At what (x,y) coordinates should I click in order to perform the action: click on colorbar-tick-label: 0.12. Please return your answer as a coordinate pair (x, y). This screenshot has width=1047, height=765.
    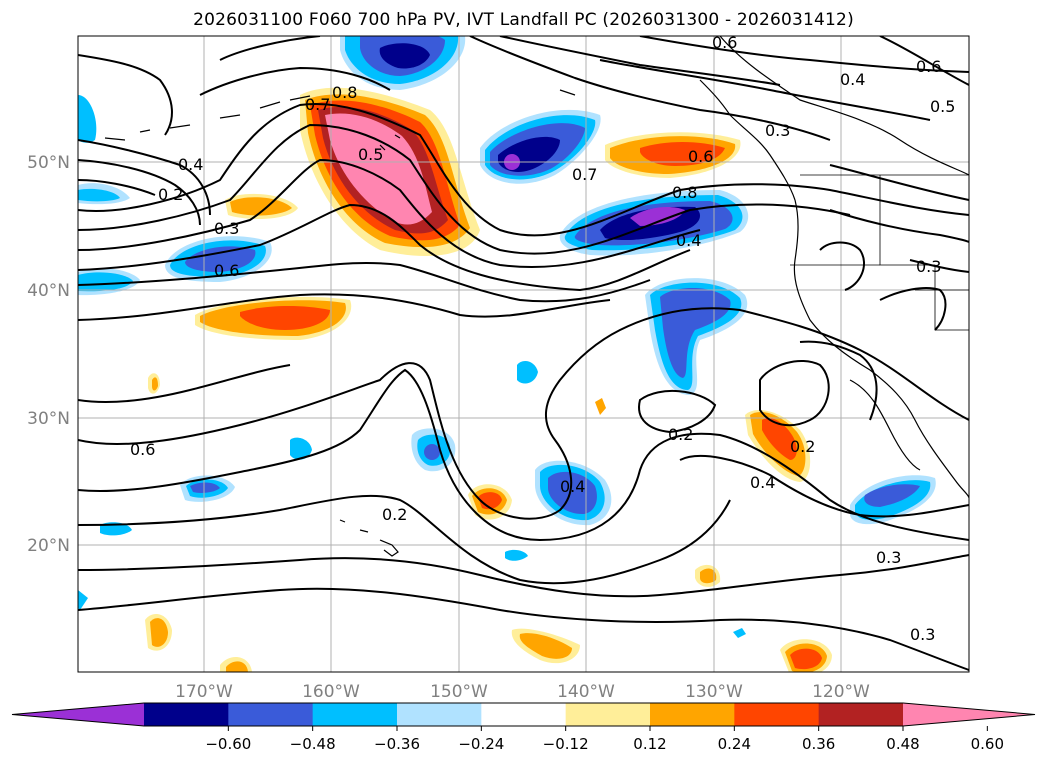
    Looking at the image, I should click on (649, 744).